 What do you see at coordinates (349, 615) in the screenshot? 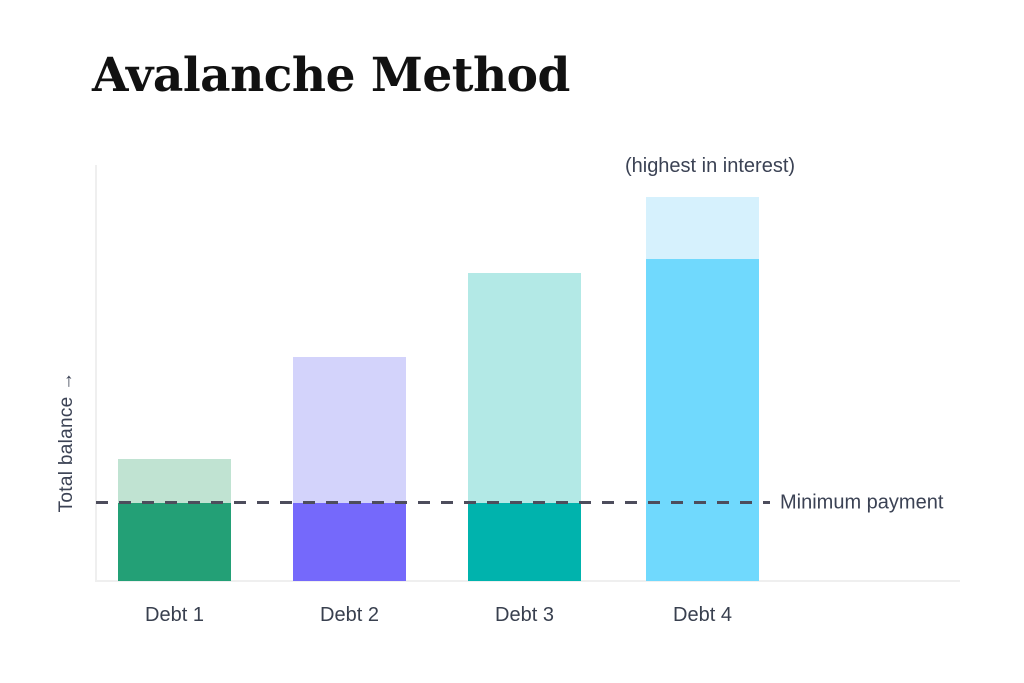
I see `x-tick-label-debt-2: Debt 2` at bounding box center [349, 615].